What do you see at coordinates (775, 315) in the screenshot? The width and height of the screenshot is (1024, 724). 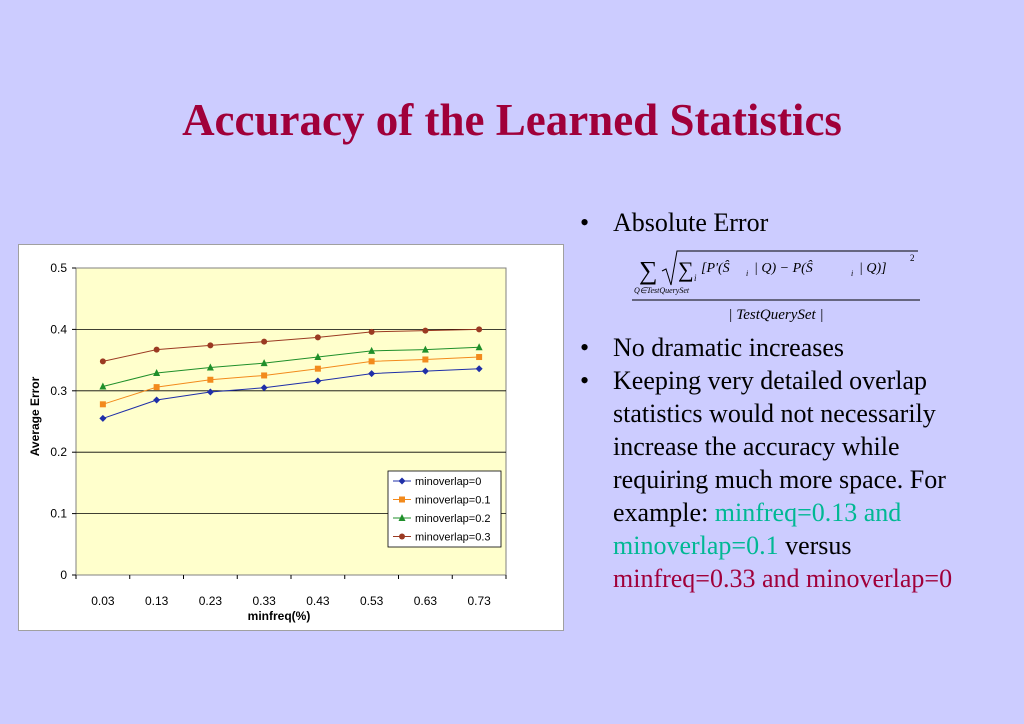 I see `formula-denominator: | TestQuerySet |` at bounding box center [775, 315].